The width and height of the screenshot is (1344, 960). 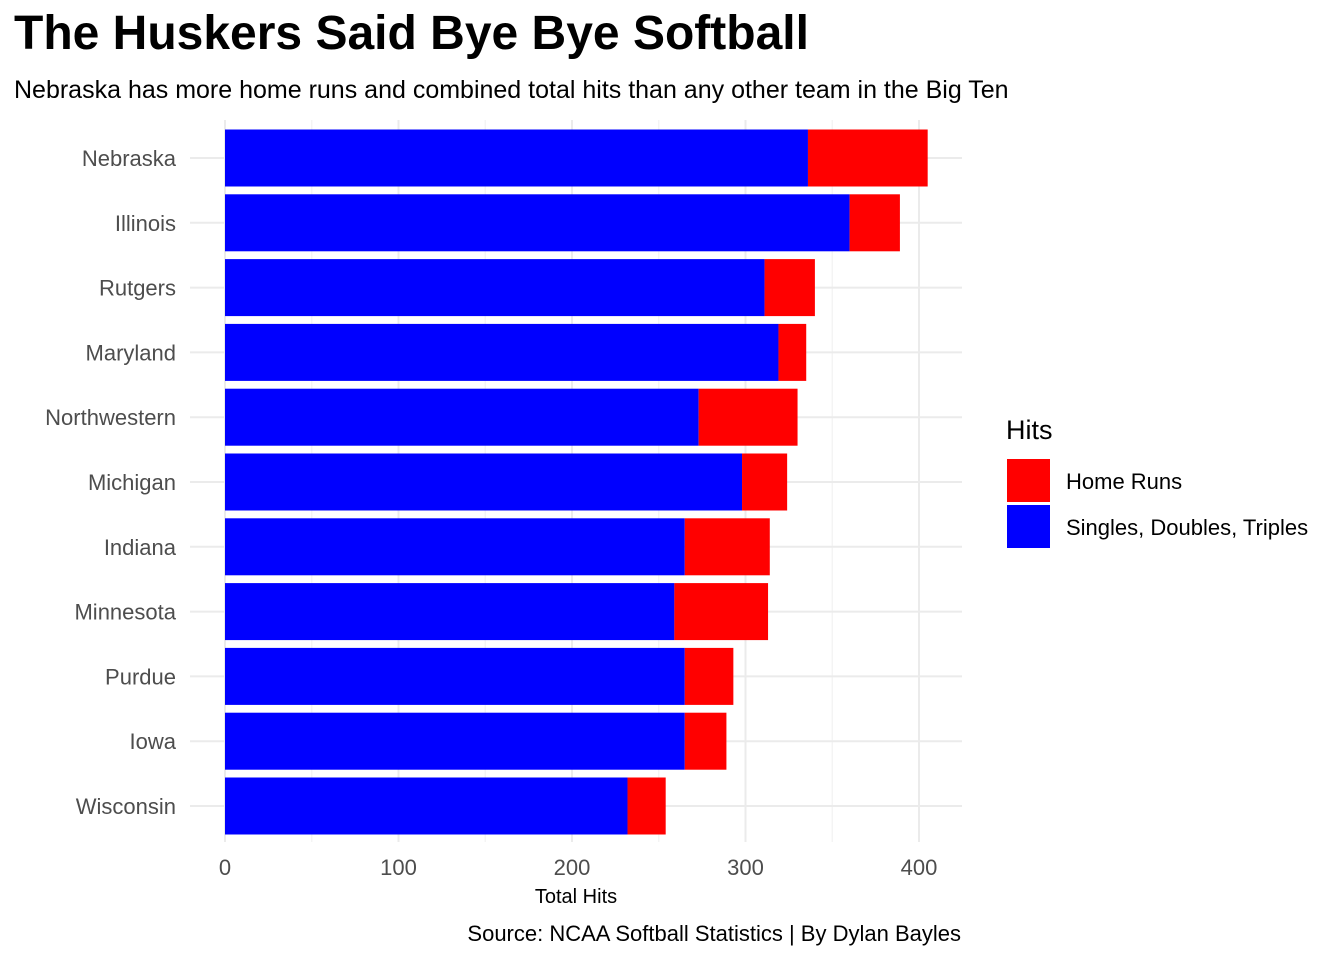 I want to click on bar-illinois-singles-doubles-triples, so click(x=537, y=223).